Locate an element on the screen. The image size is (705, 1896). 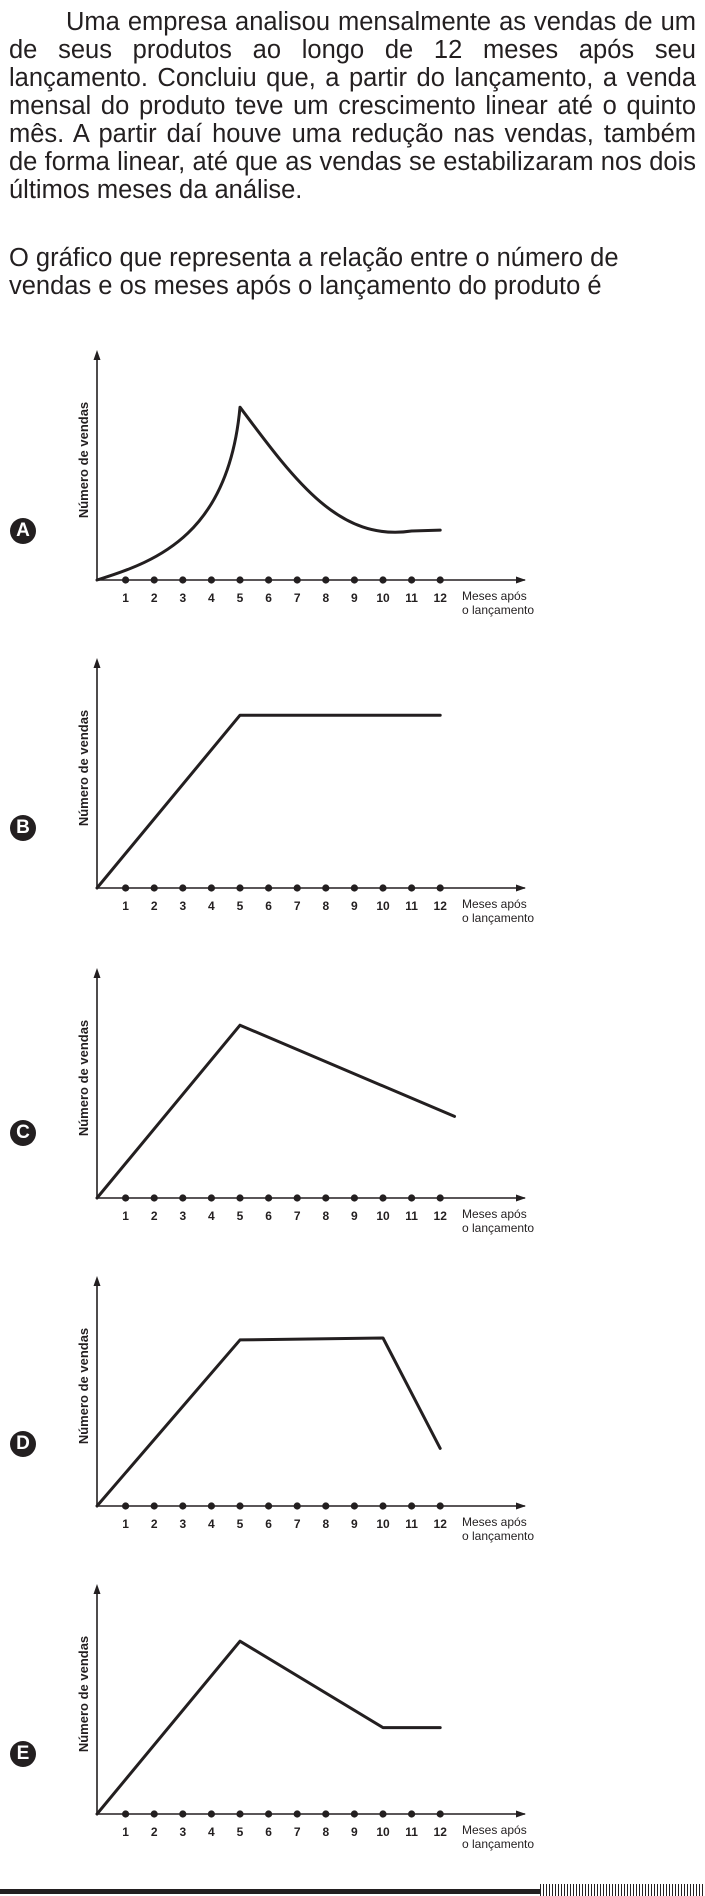
option-letter-badge: E is located at coordinates (23, 1754).